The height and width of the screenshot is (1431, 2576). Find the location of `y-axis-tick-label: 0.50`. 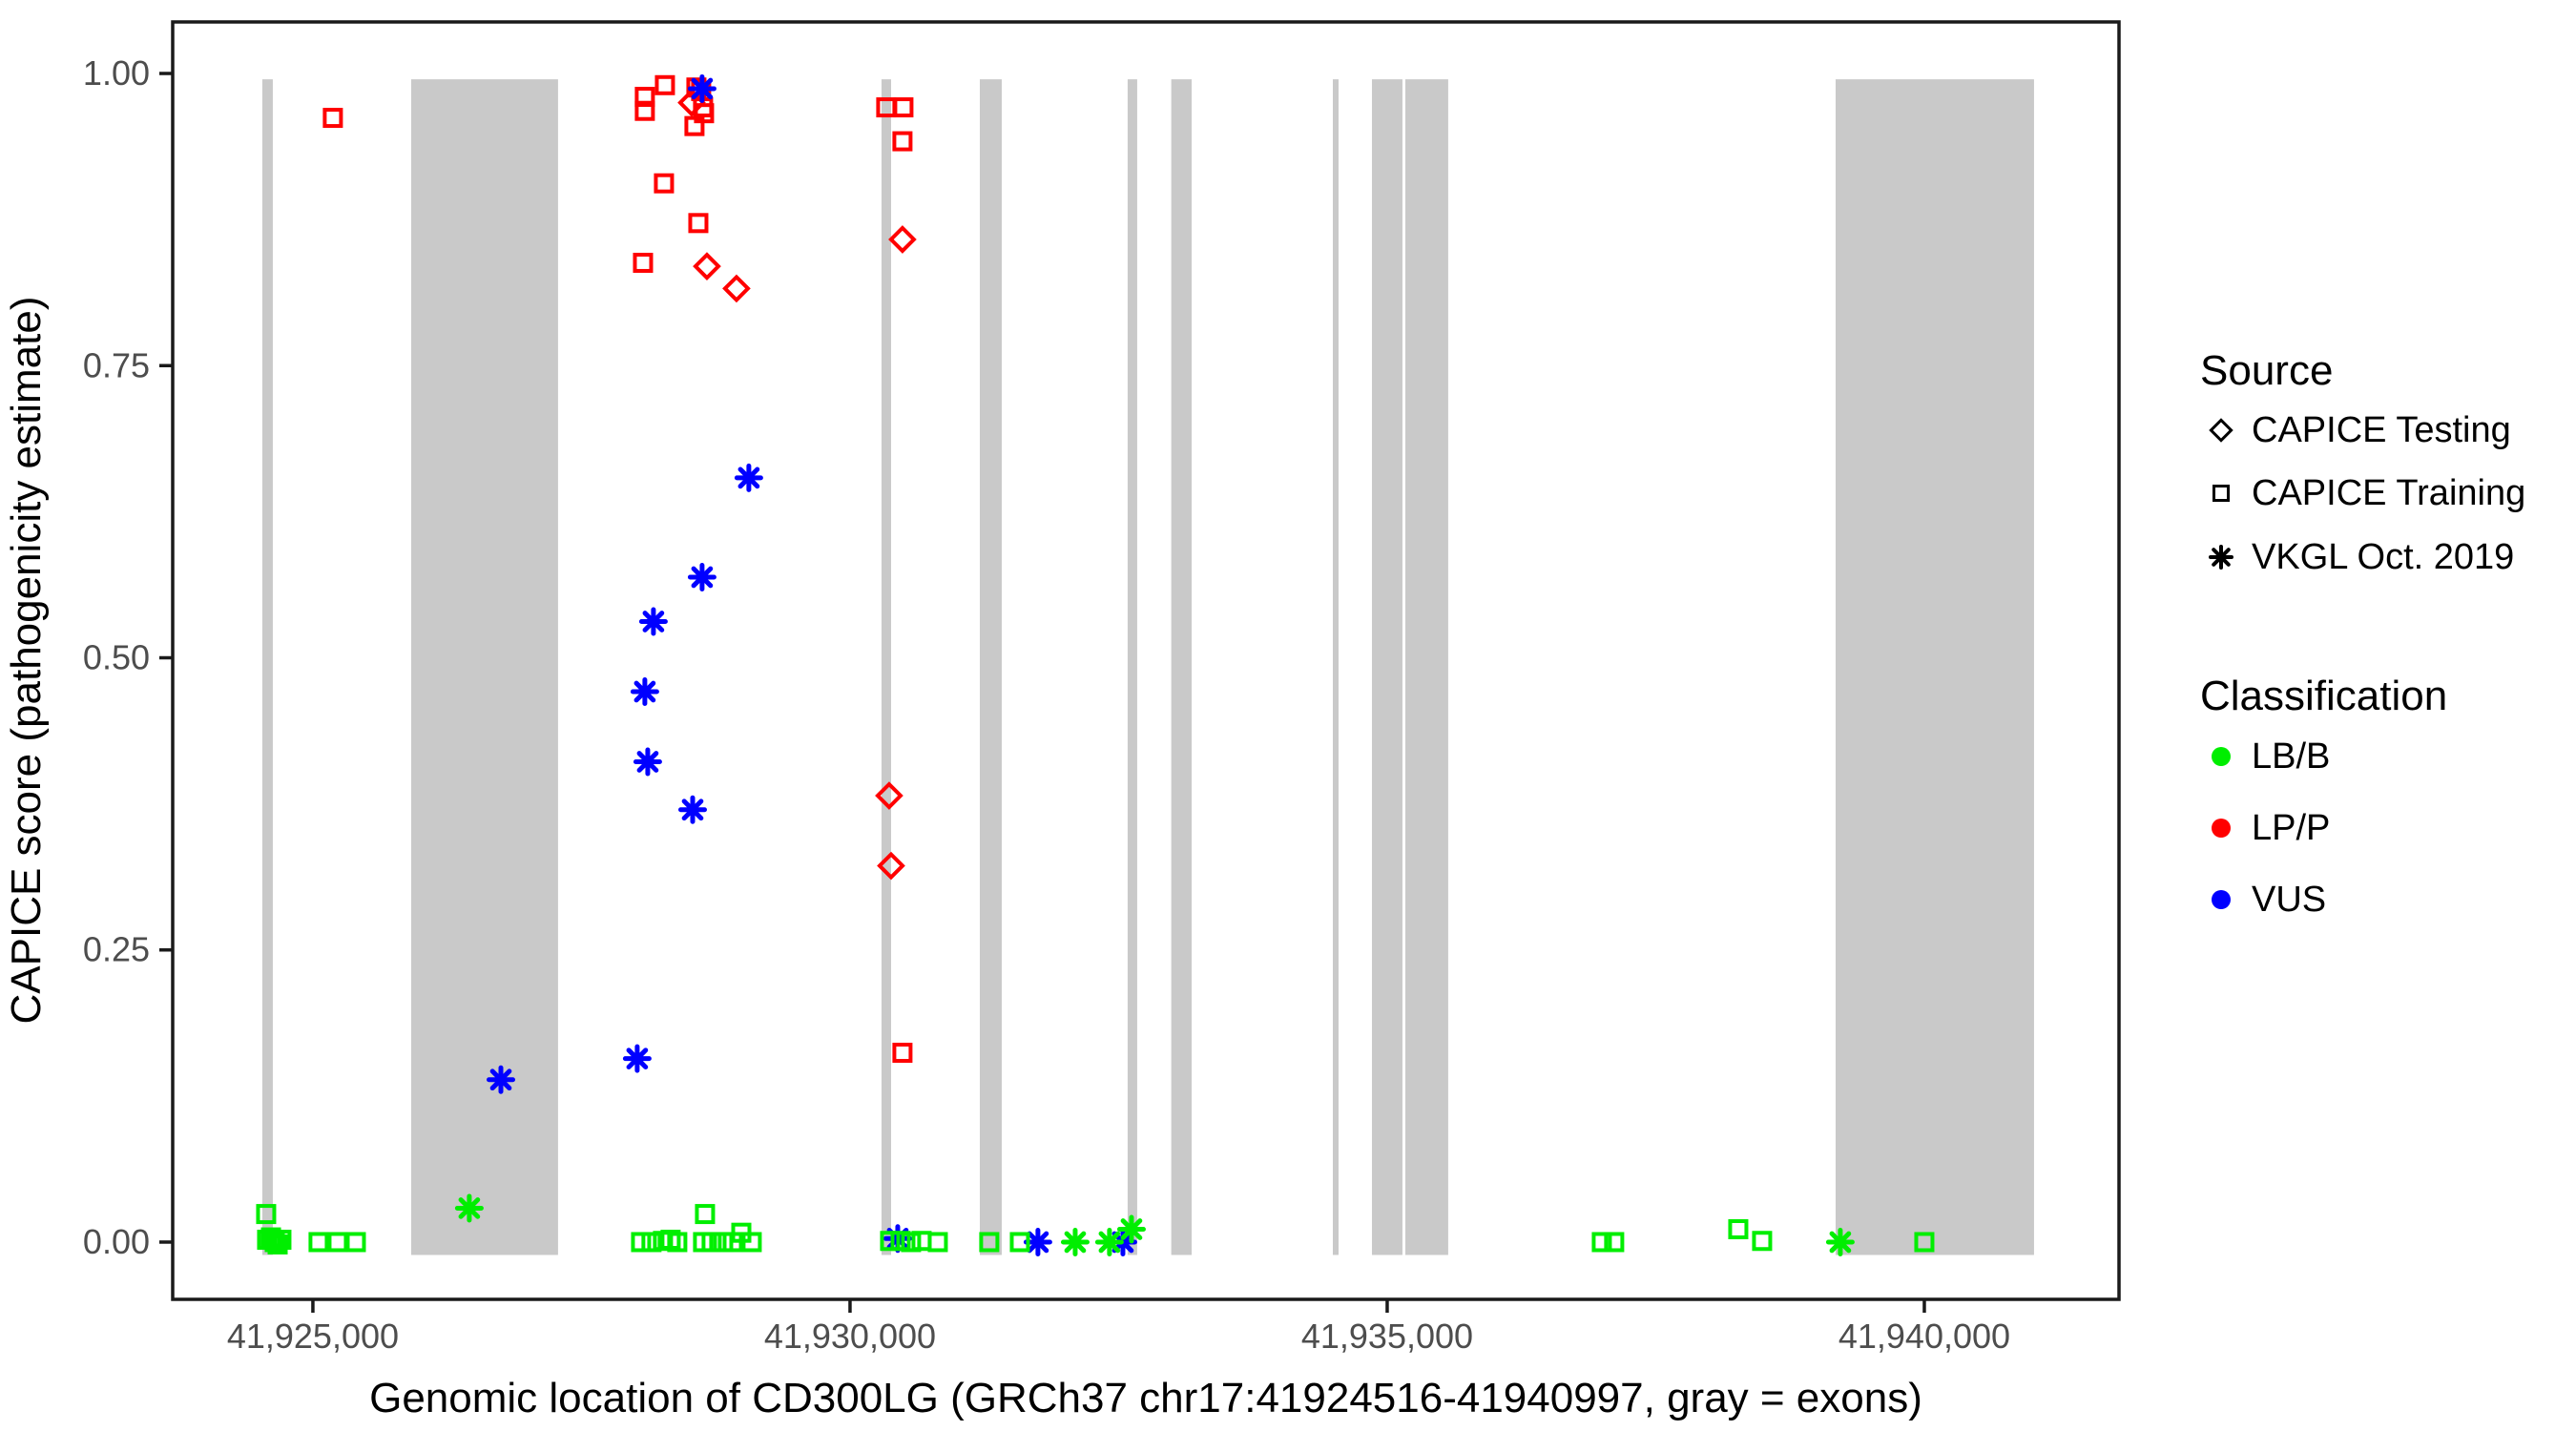

y-axis-tick-label: 0.50 is located at coordinates (116, 656).